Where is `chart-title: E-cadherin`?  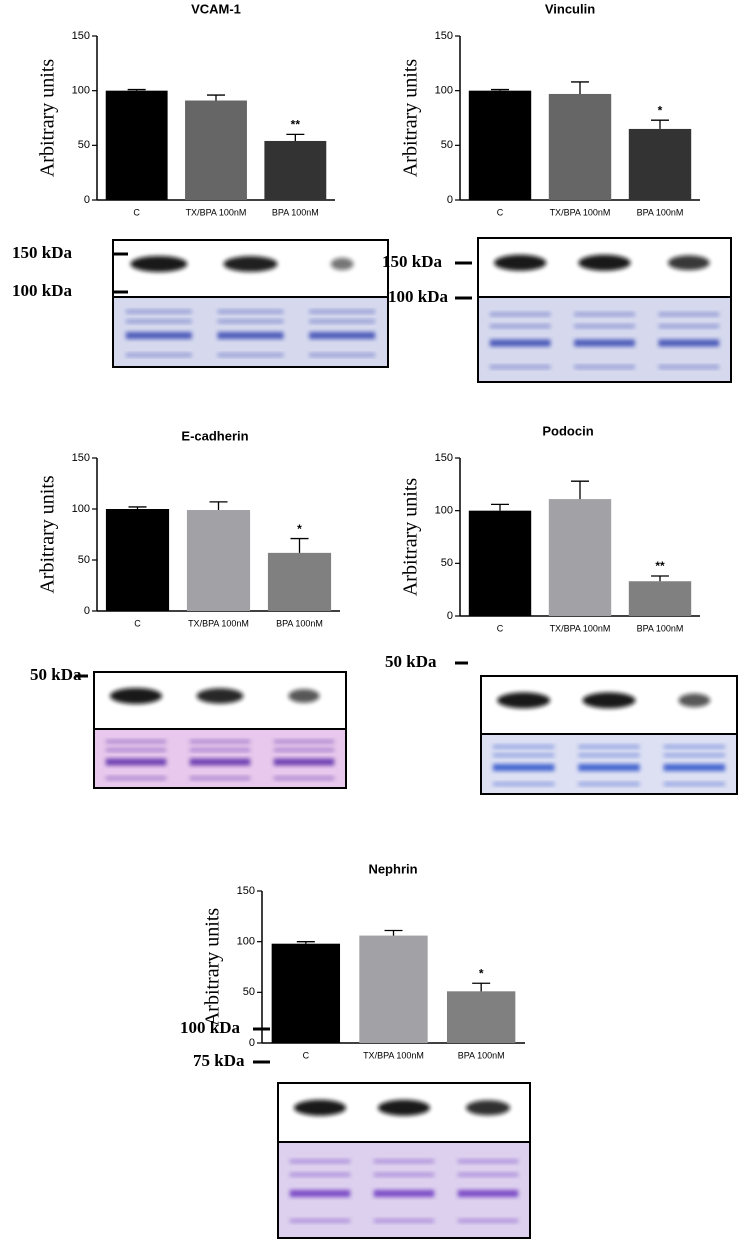 chart-title: E-cadherin is located at coordinates (214, 435).